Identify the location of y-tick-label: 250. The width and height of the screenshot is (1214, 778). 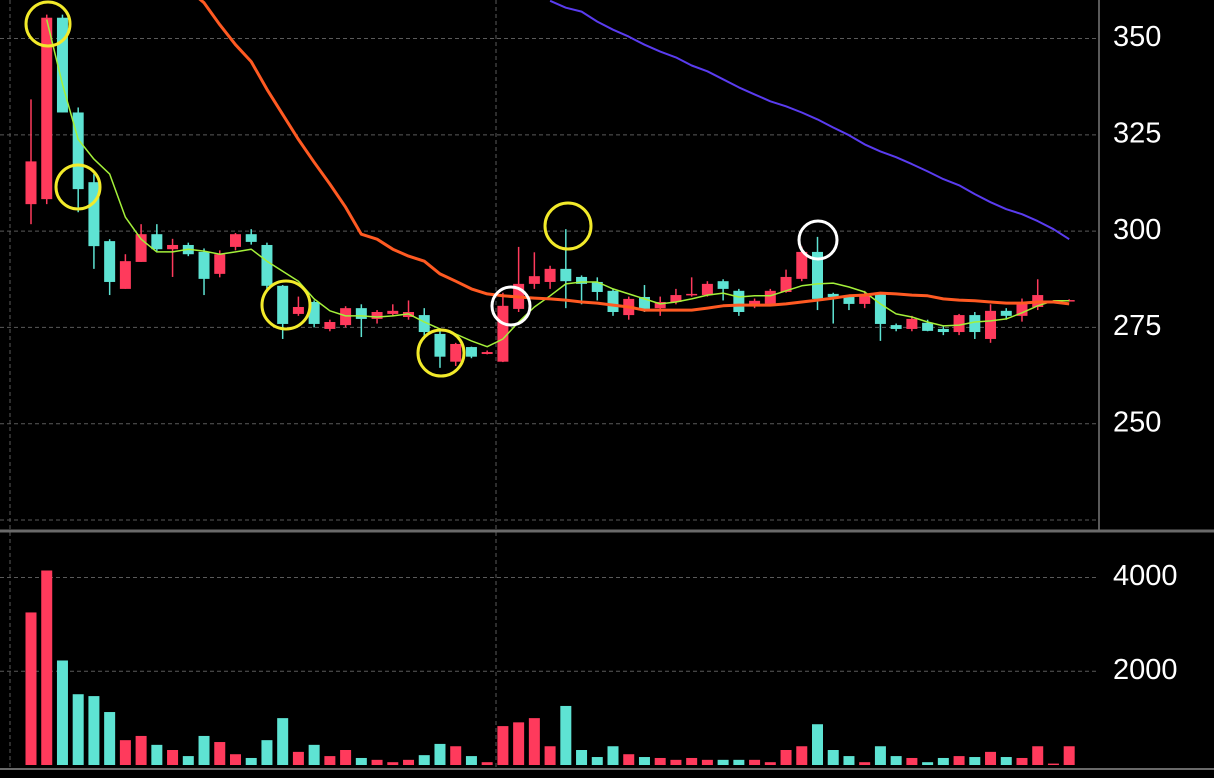
(1137, 422).